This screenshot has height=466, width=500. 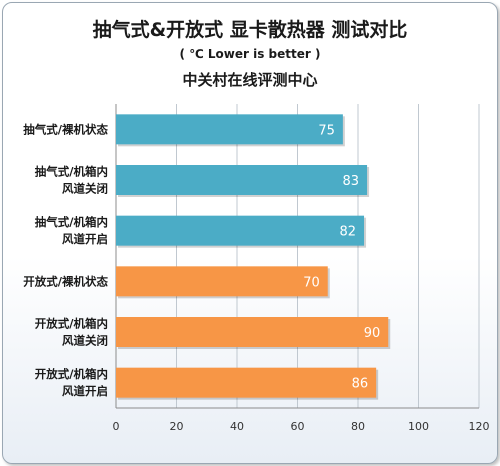 What do you see at coordinates (311, 282) in the screenshot?
I see `bar-value-label: 70` at bounding box center [311, 282].